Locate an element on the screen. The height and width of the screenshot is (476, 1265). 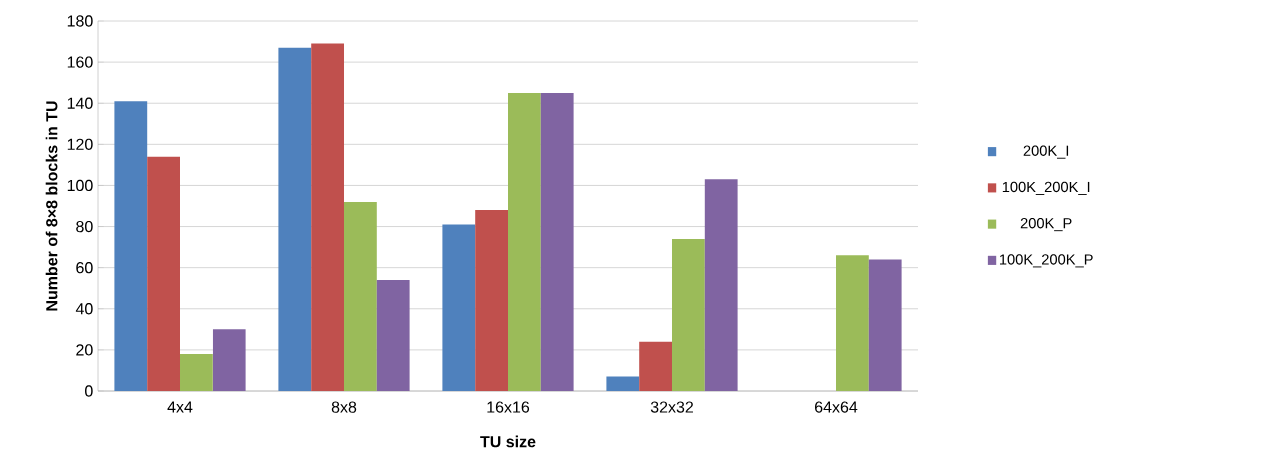
y-axis-title: Number of 8×8 blocks in TU is located at coordinates (51, 206).